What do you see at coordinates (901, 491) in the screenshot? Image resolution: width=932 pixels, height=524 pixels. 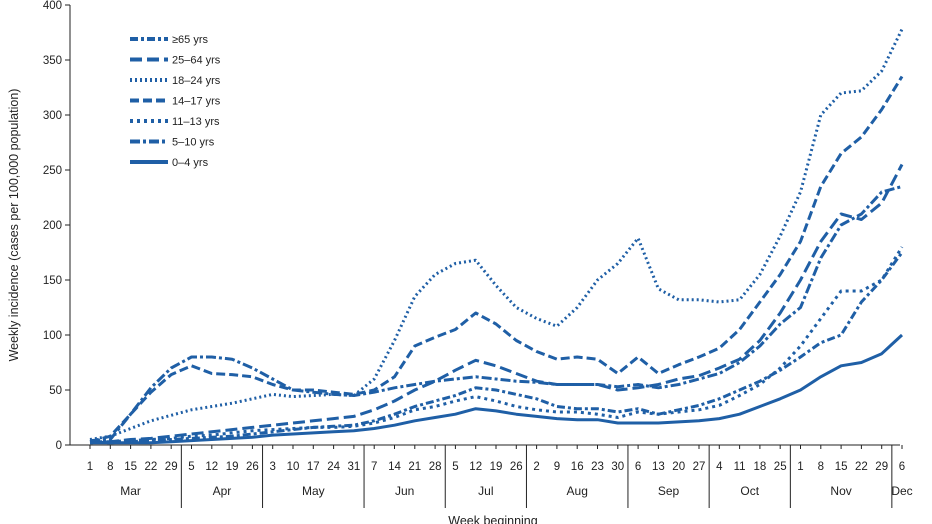 I see `month-label: Dec` at bounding box center [901, 491].